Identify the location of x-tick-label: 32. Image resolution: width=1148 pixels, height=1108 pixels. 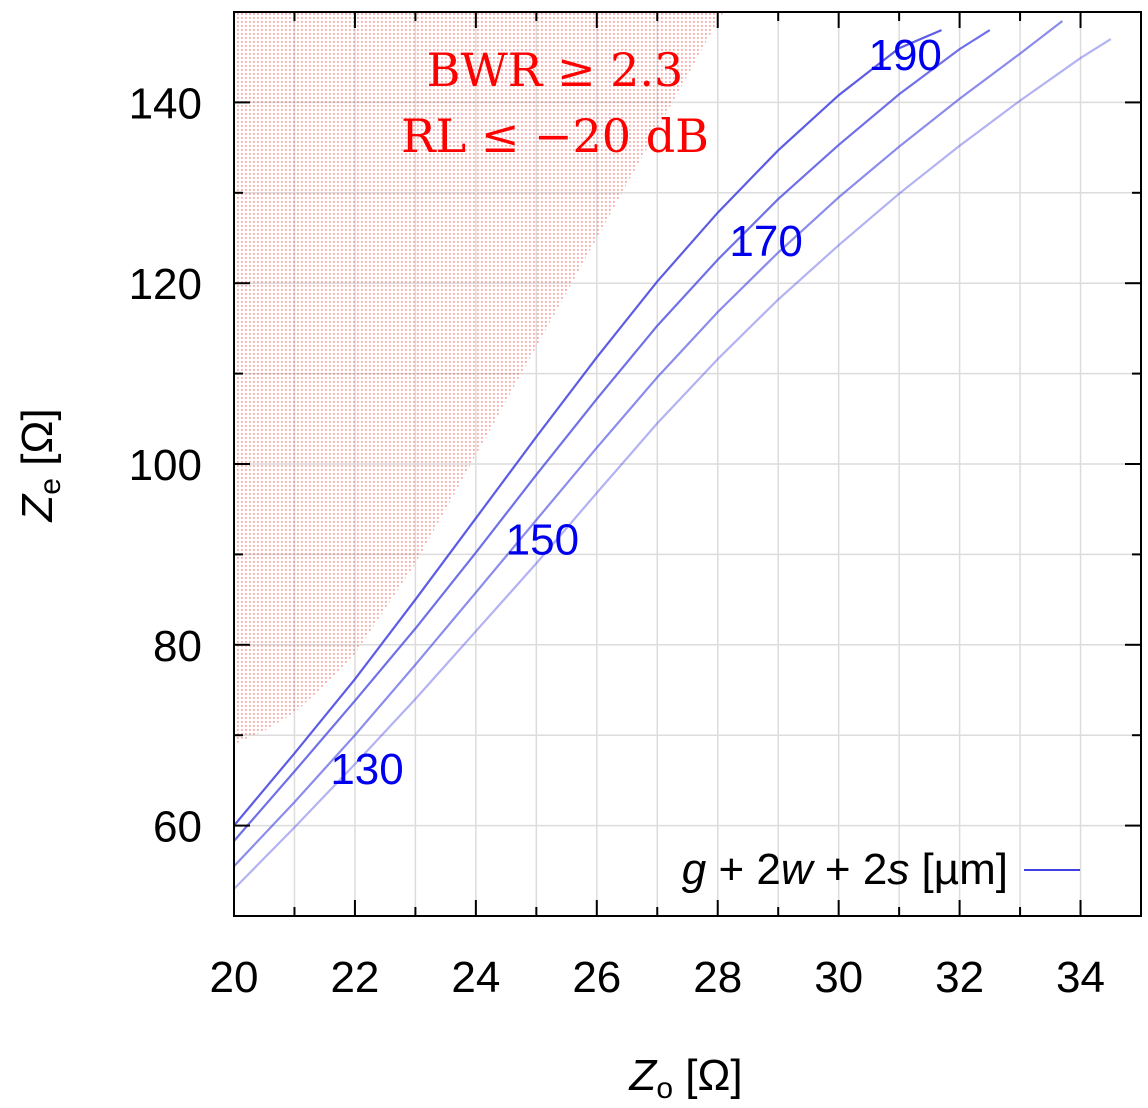
(959, 977).